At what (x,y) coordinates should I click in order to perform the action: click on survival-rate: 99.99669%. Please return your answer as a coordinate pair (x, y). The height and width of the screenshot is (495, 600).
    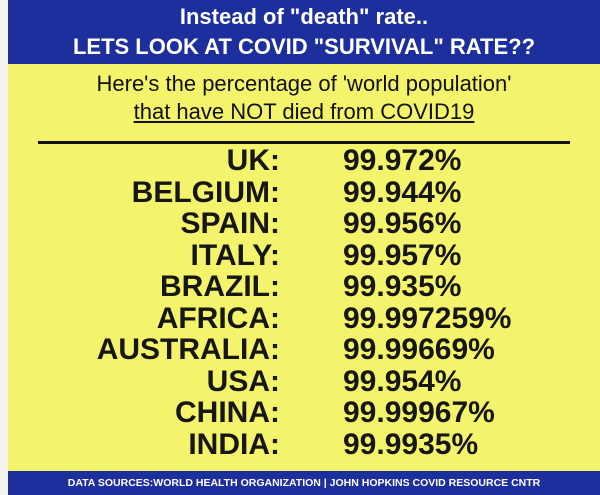
    Looking at the image, I should click on (419, 349).